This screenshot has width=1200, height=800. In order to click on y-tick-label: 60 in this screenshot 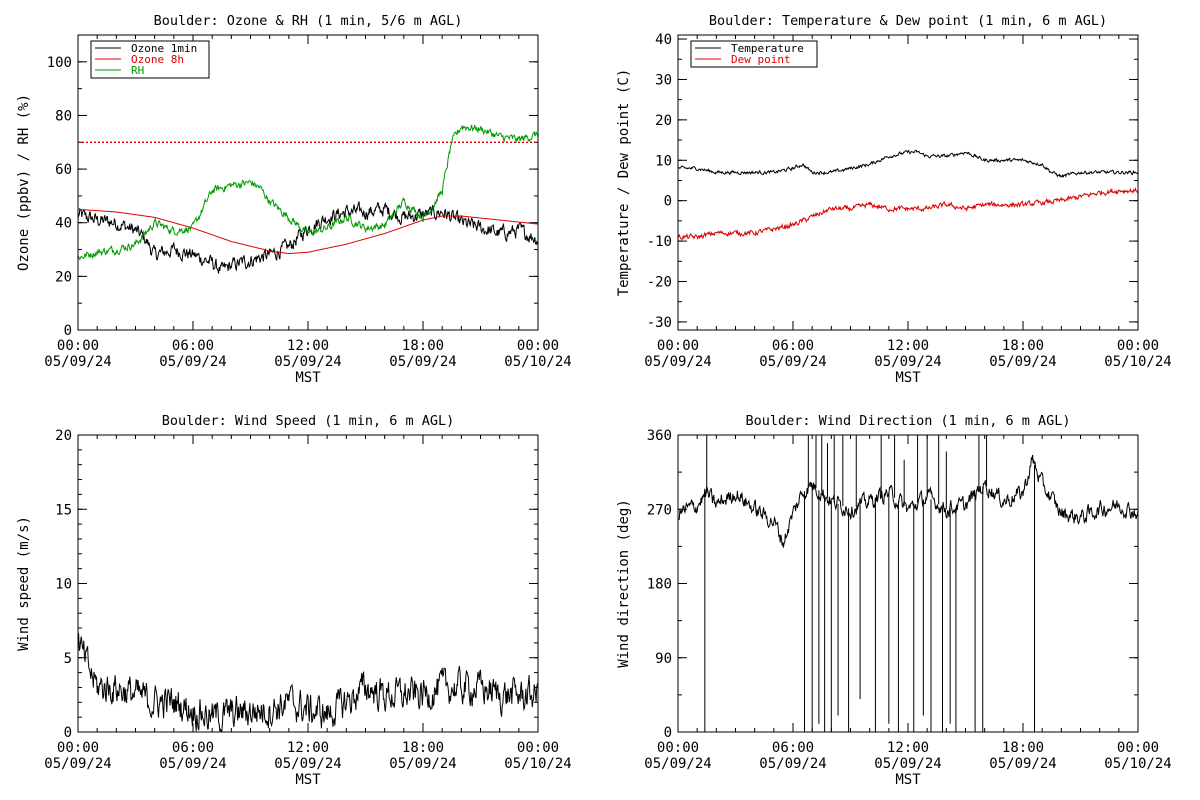, I will do `click(63, 170)`.